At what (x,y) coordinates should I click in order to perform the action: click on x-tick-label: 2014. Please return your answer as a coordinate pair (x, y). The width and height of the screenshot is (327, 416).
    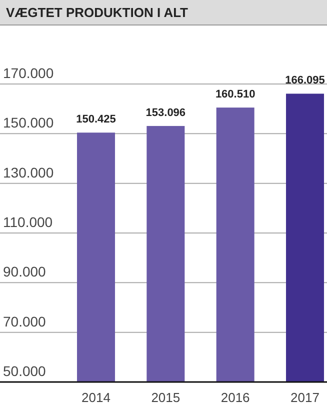
    Looking at the image, I should click on (96, 397).